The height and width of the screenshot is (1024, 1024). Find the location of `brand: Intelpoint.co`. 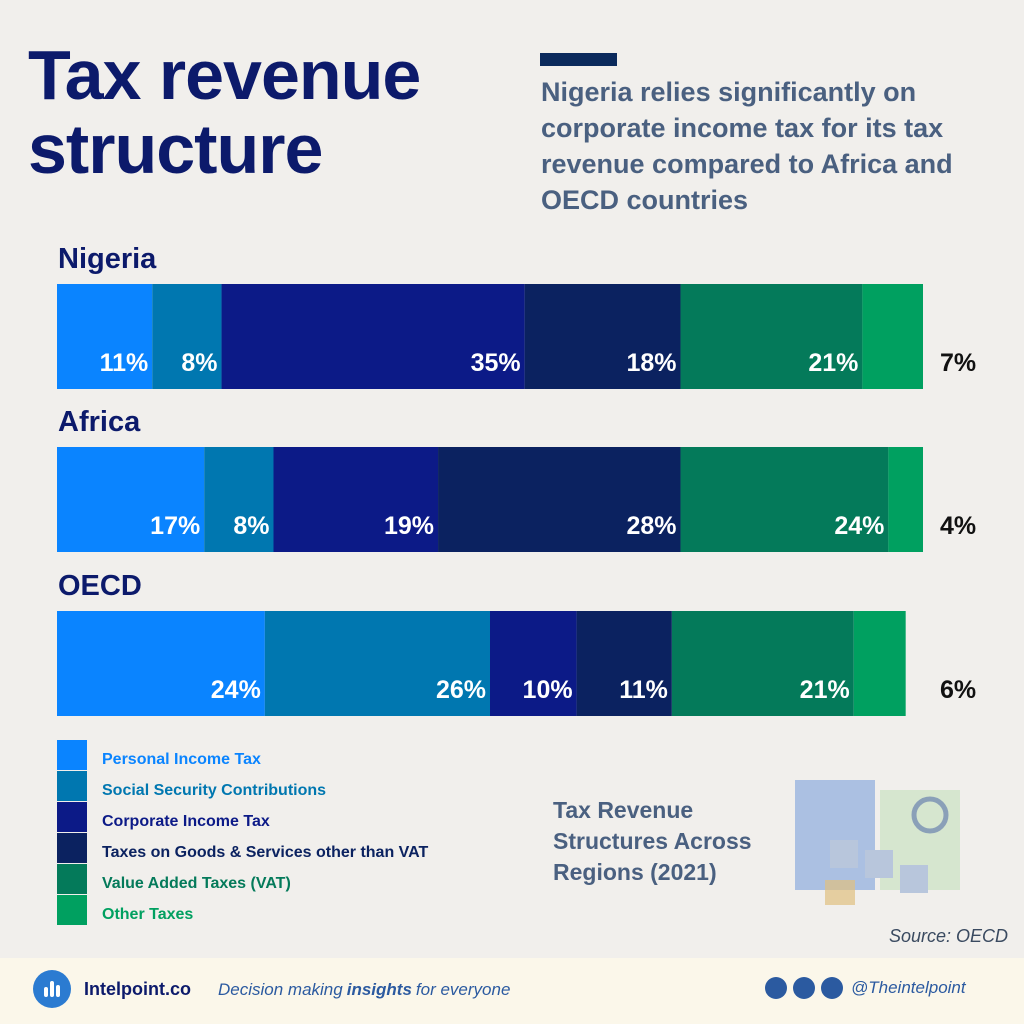

brand: Intelpoint.co is located at coordinates (137, 989).